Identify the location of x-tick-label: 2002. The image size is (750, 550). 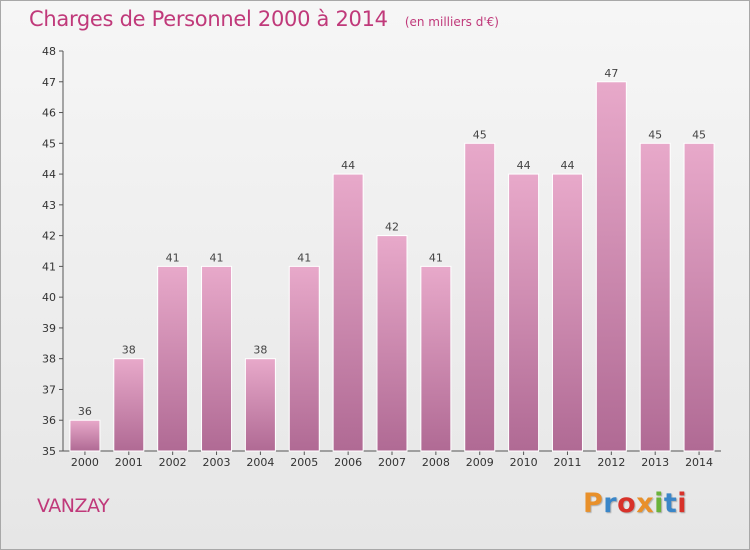
(173, 462).